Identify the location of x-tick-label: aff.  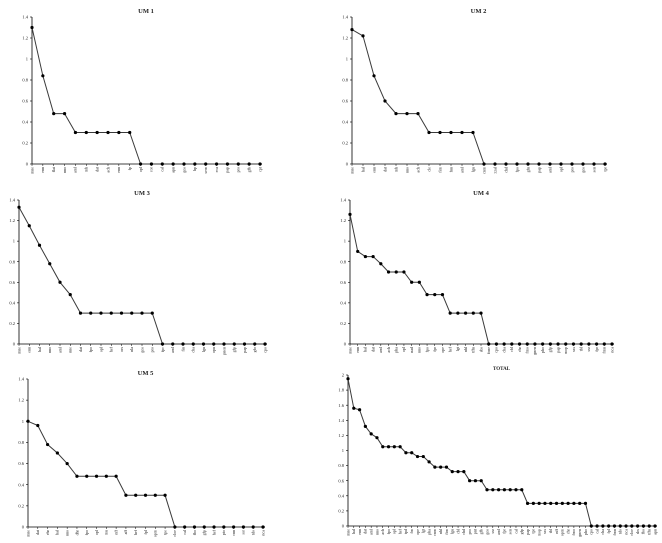
(125, 531).